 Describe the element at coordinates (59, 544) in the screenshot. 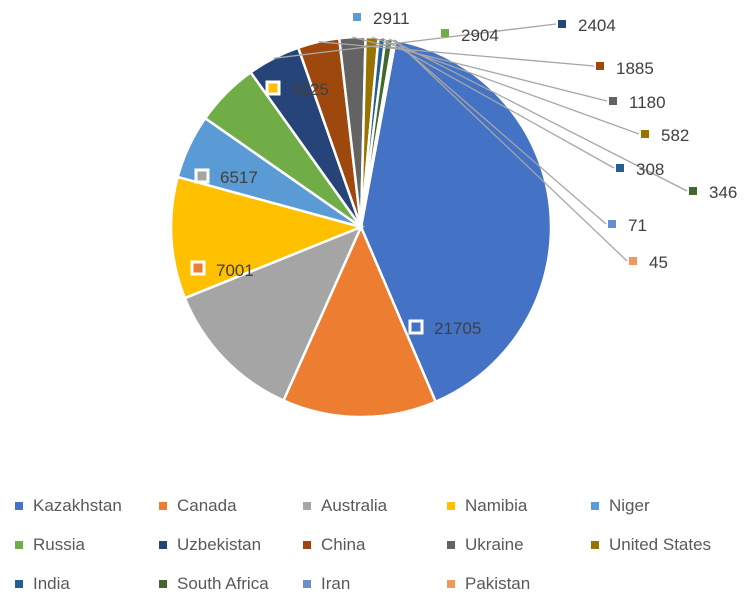

I see `legend-label: Russia` at that location.